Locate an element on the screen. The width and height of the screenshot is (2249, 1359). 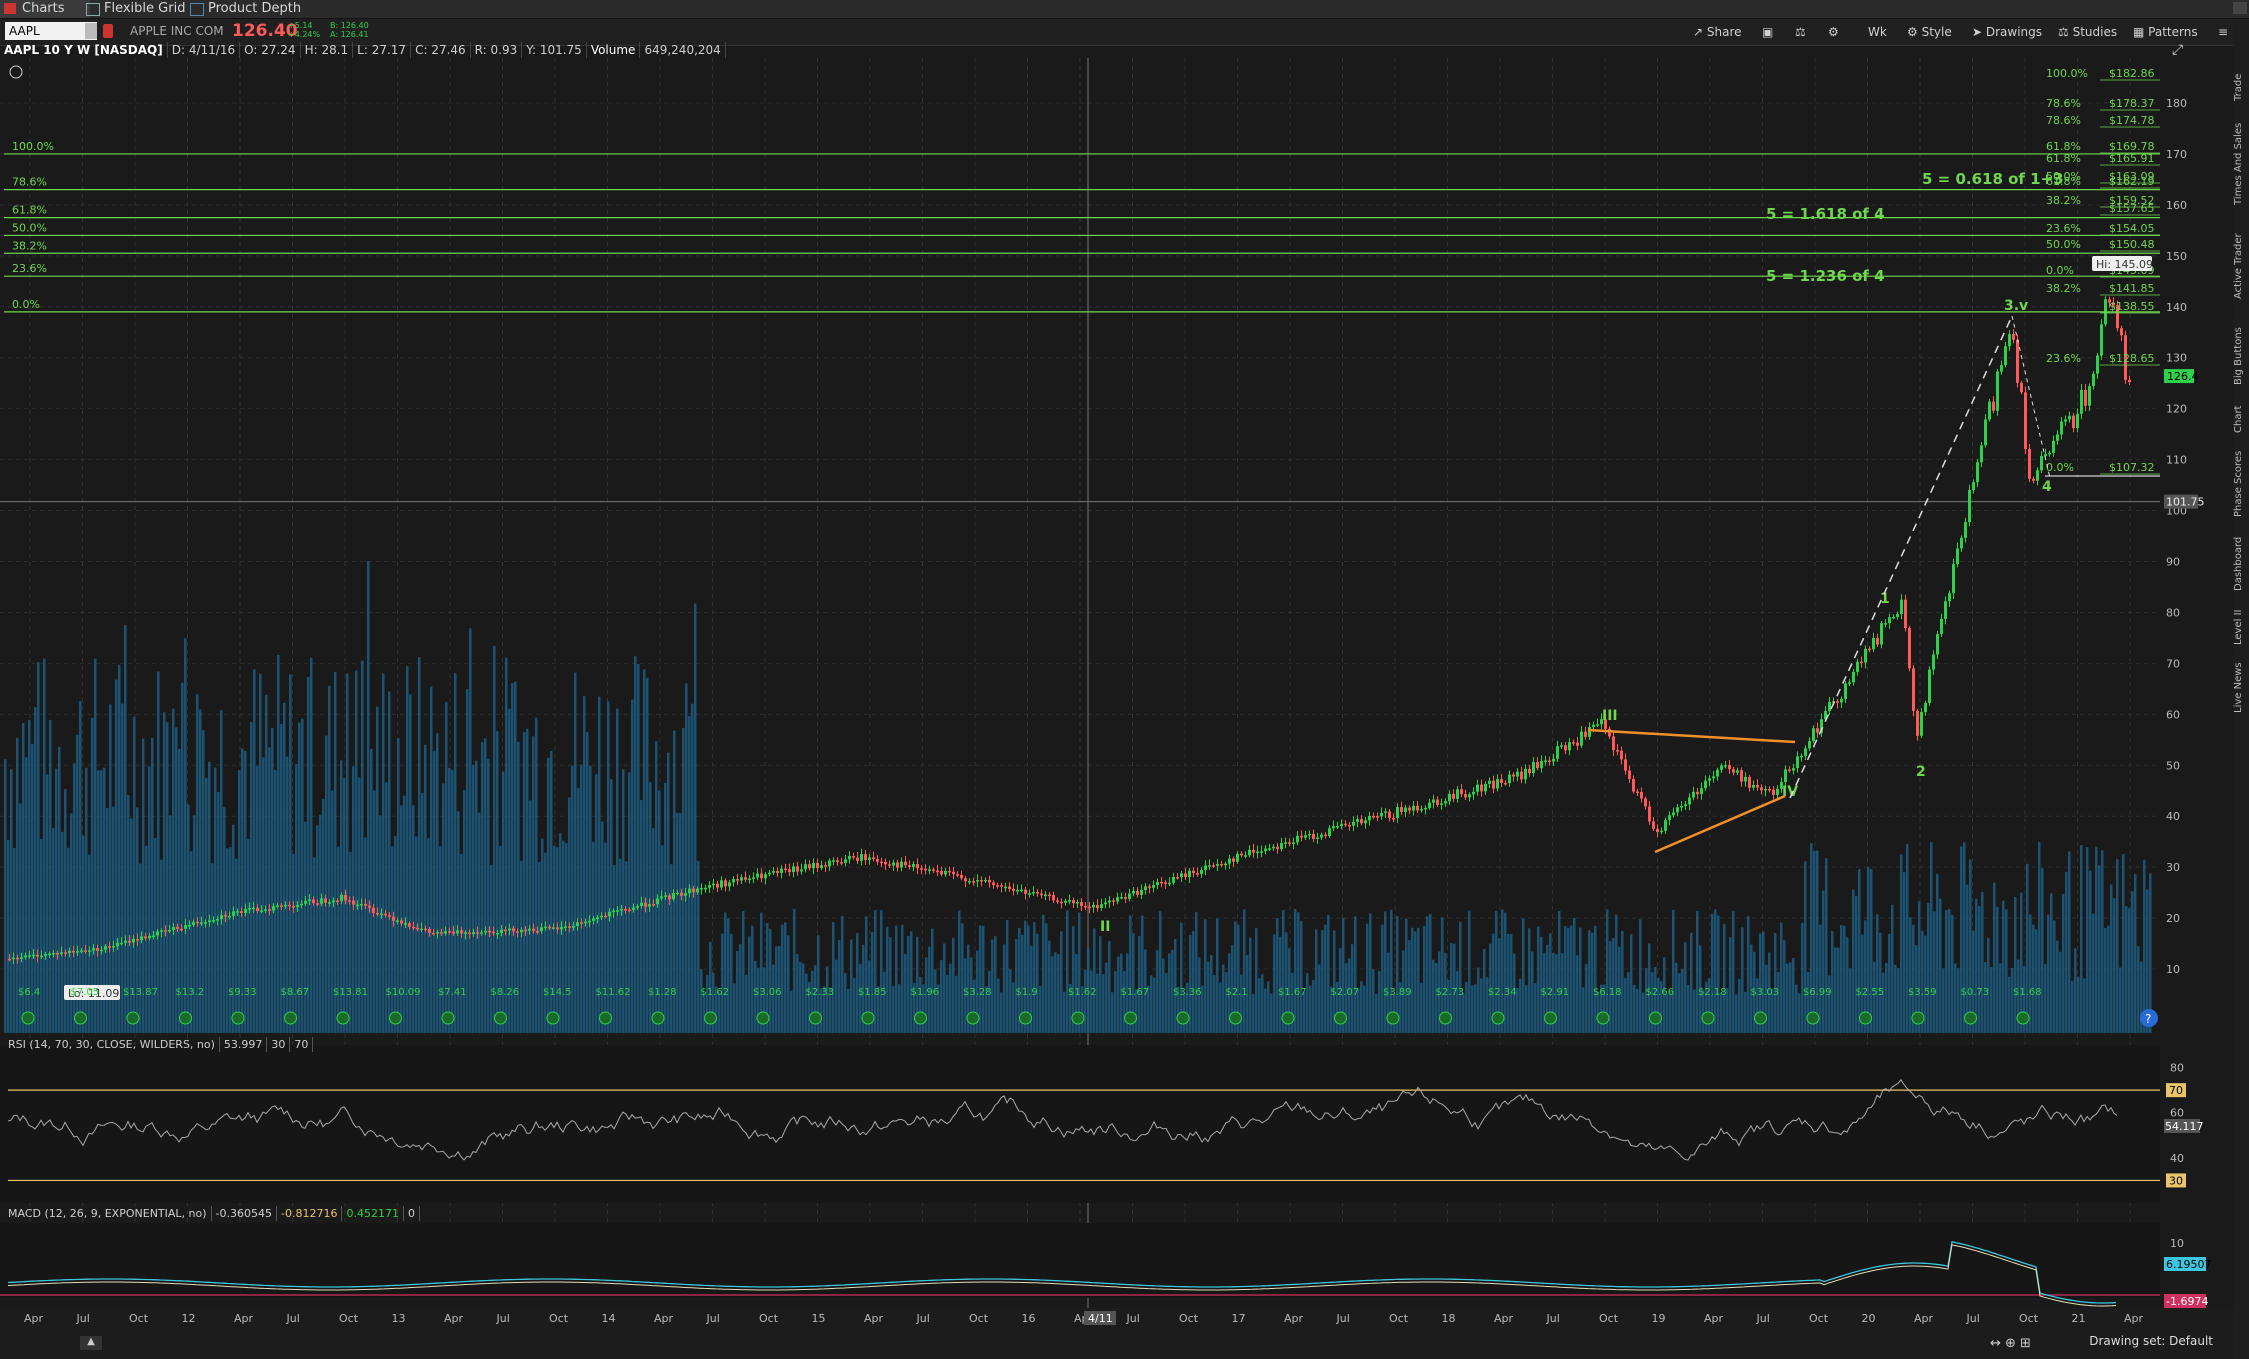
info-close: C: 27.46 is located at coordinates (441, 50).